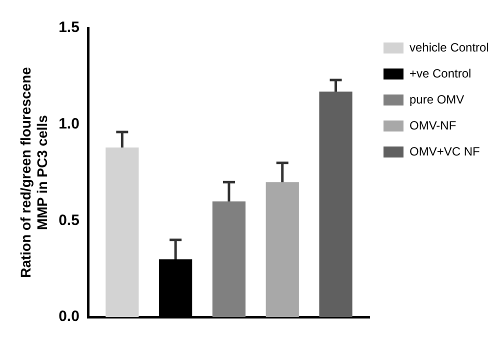 The image size is (500, 345). I want to click on y-tick-label: 0.5, so click(69, 220).